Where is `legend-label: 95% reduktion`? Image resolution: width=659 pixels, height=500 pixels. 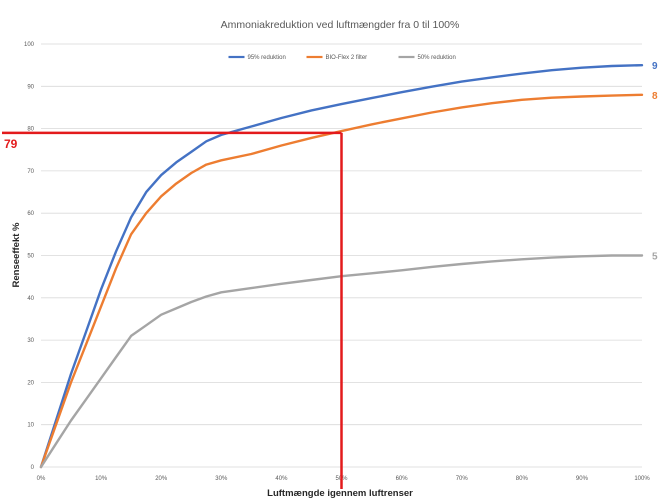 legend-label: 95% reduktion is located at coordinates (267, 58).